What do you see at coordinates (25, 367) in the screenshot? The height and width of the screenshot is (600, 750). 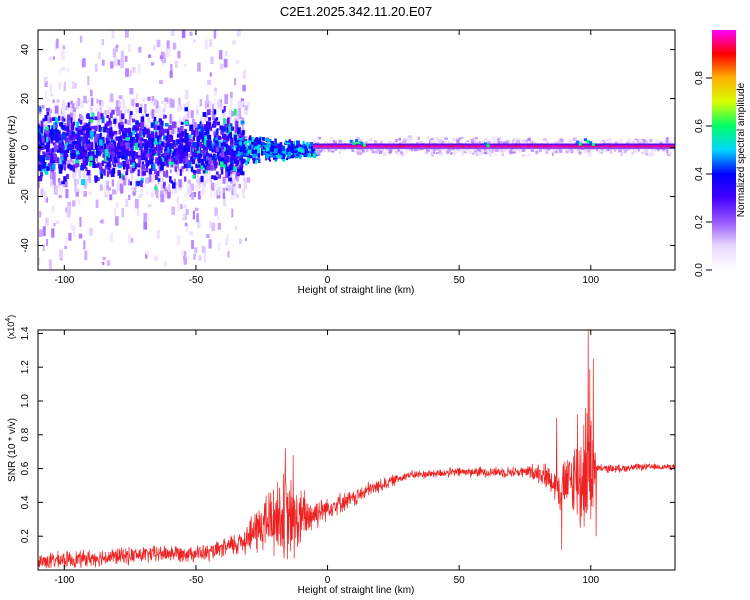 I see `y-tick-label: 1.2` at bounding box center [25, 367].